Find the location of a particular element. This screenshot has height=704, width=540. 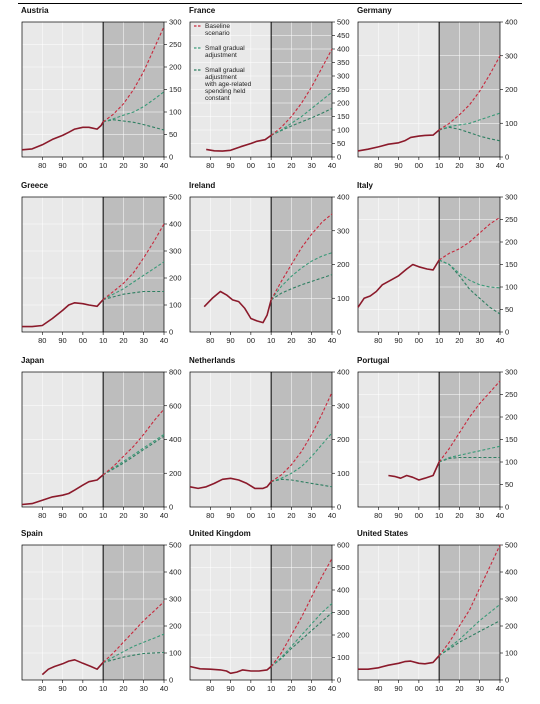

panel-title: Greece is located at coordinates (35, 185).